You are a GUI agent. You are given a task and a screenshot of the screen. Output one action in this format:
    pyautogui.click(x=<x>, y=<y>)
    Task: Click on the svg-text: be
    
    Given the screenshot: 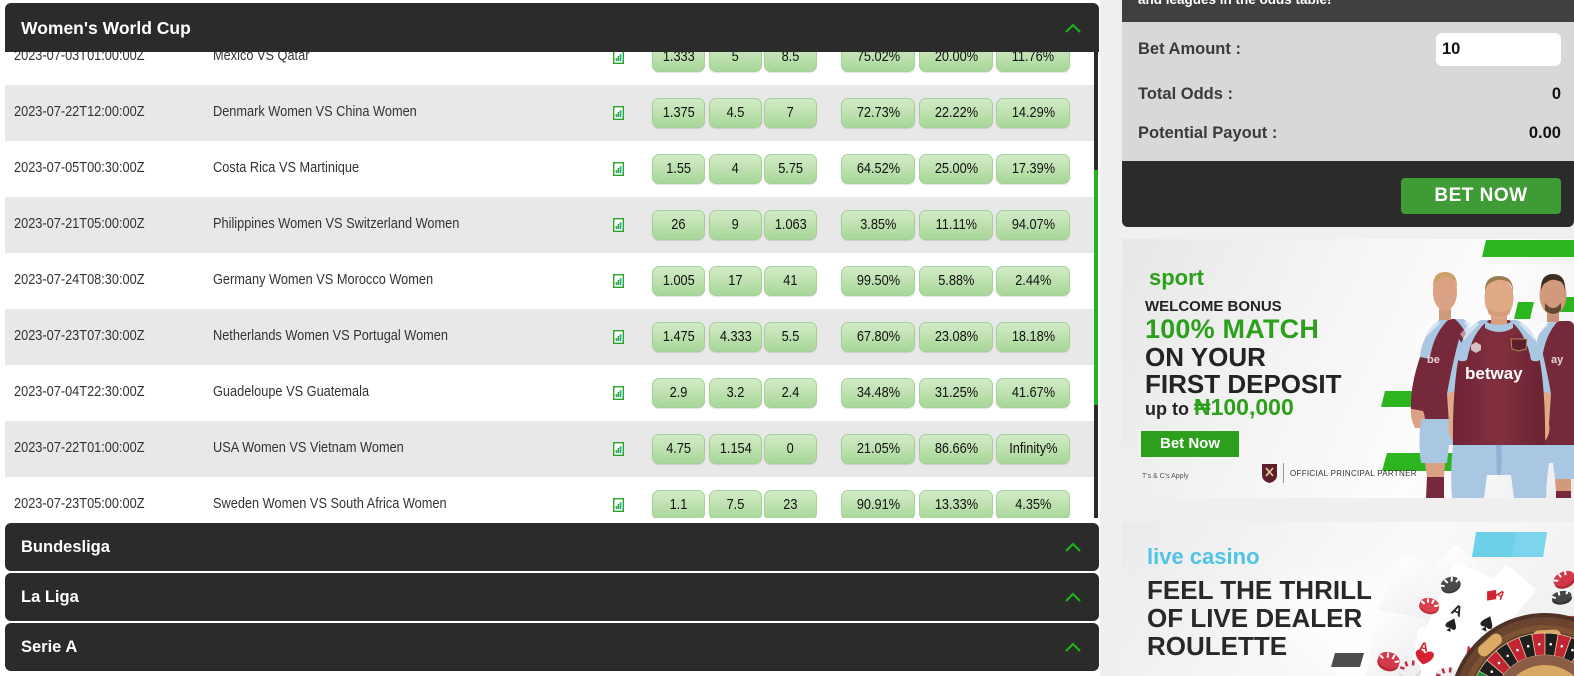 What is the action you would take?
    pyautogui.click(x=1433, y=360)
    